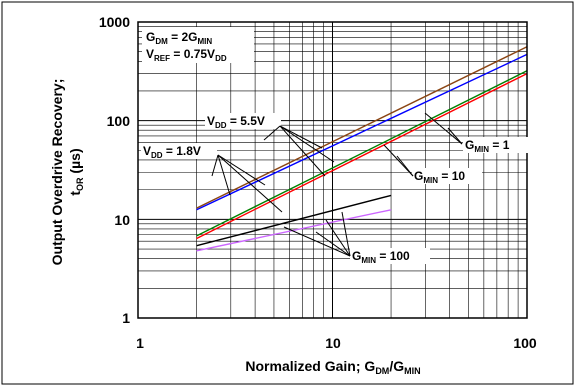 The height and width of the screenshot is (388, 576). Describe the element at coordinates (114, 22) in the screenshot. I see `y-tick-label: 1000` at that location.